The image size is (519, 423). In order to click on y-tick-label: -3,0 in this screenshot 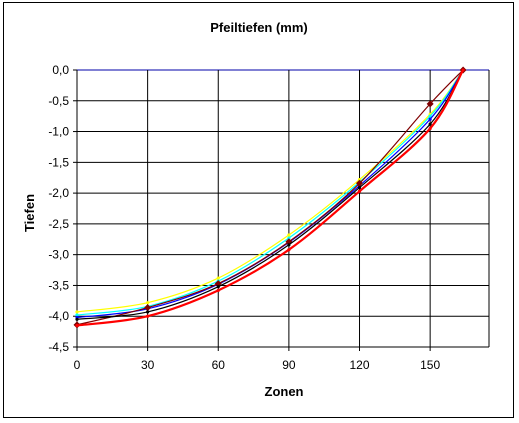, I will do `click(58, 255)`.